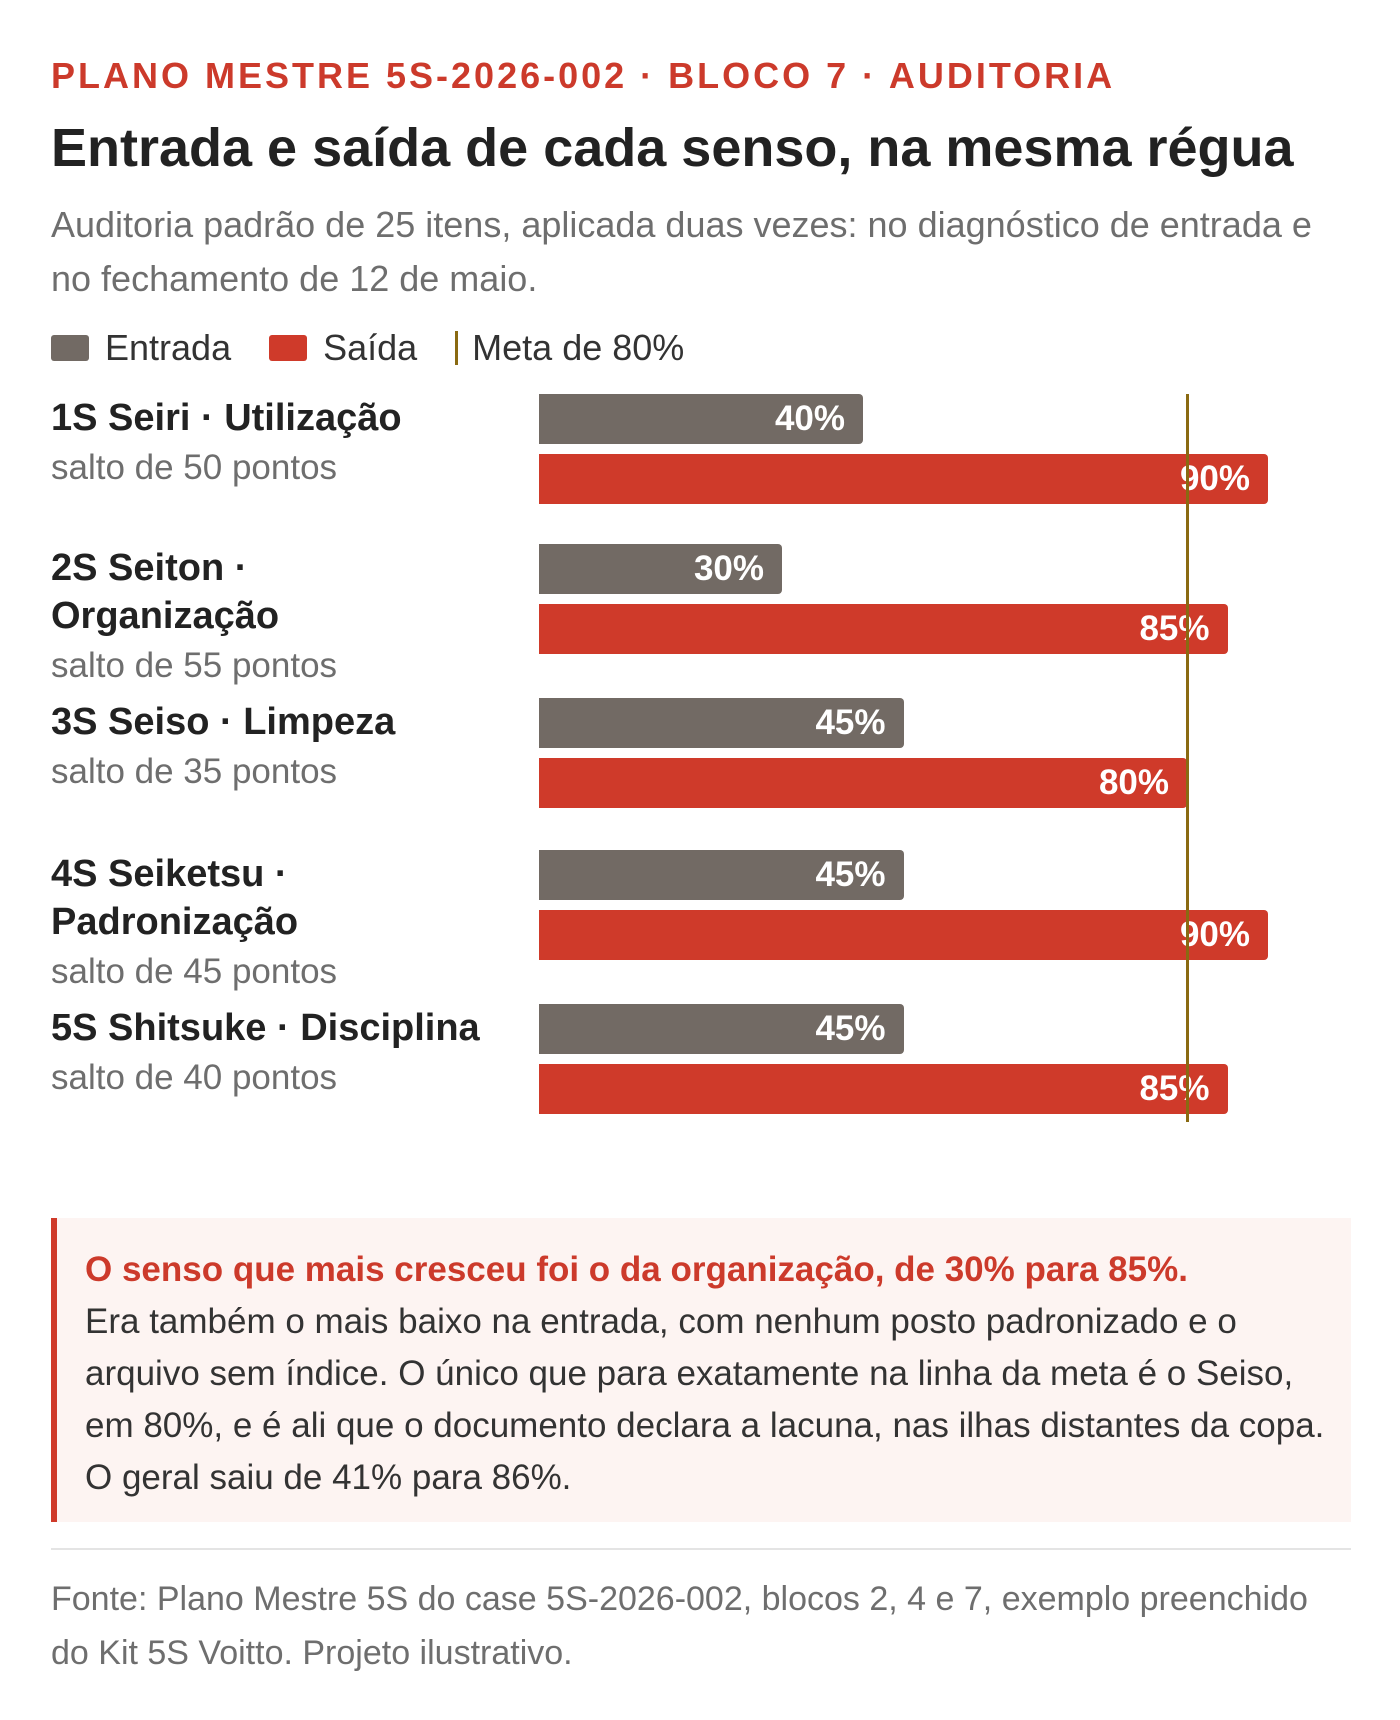 The image size is (1400, 1720). What do you see at coordinates (286, 748) in the screenshot?
I see `category-label-block: 3S Seiso · Limpeza salto de 35 pontos` at bounding box center [286, 748].